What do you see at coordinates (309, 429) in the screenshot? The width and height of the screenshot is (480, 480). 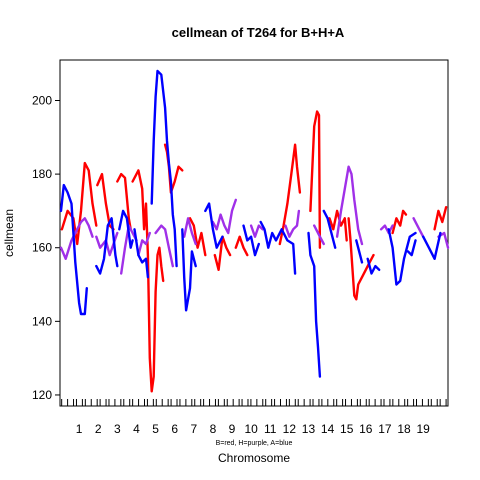 I see `x-tick-label: 13` at bounding box center [309, 429].